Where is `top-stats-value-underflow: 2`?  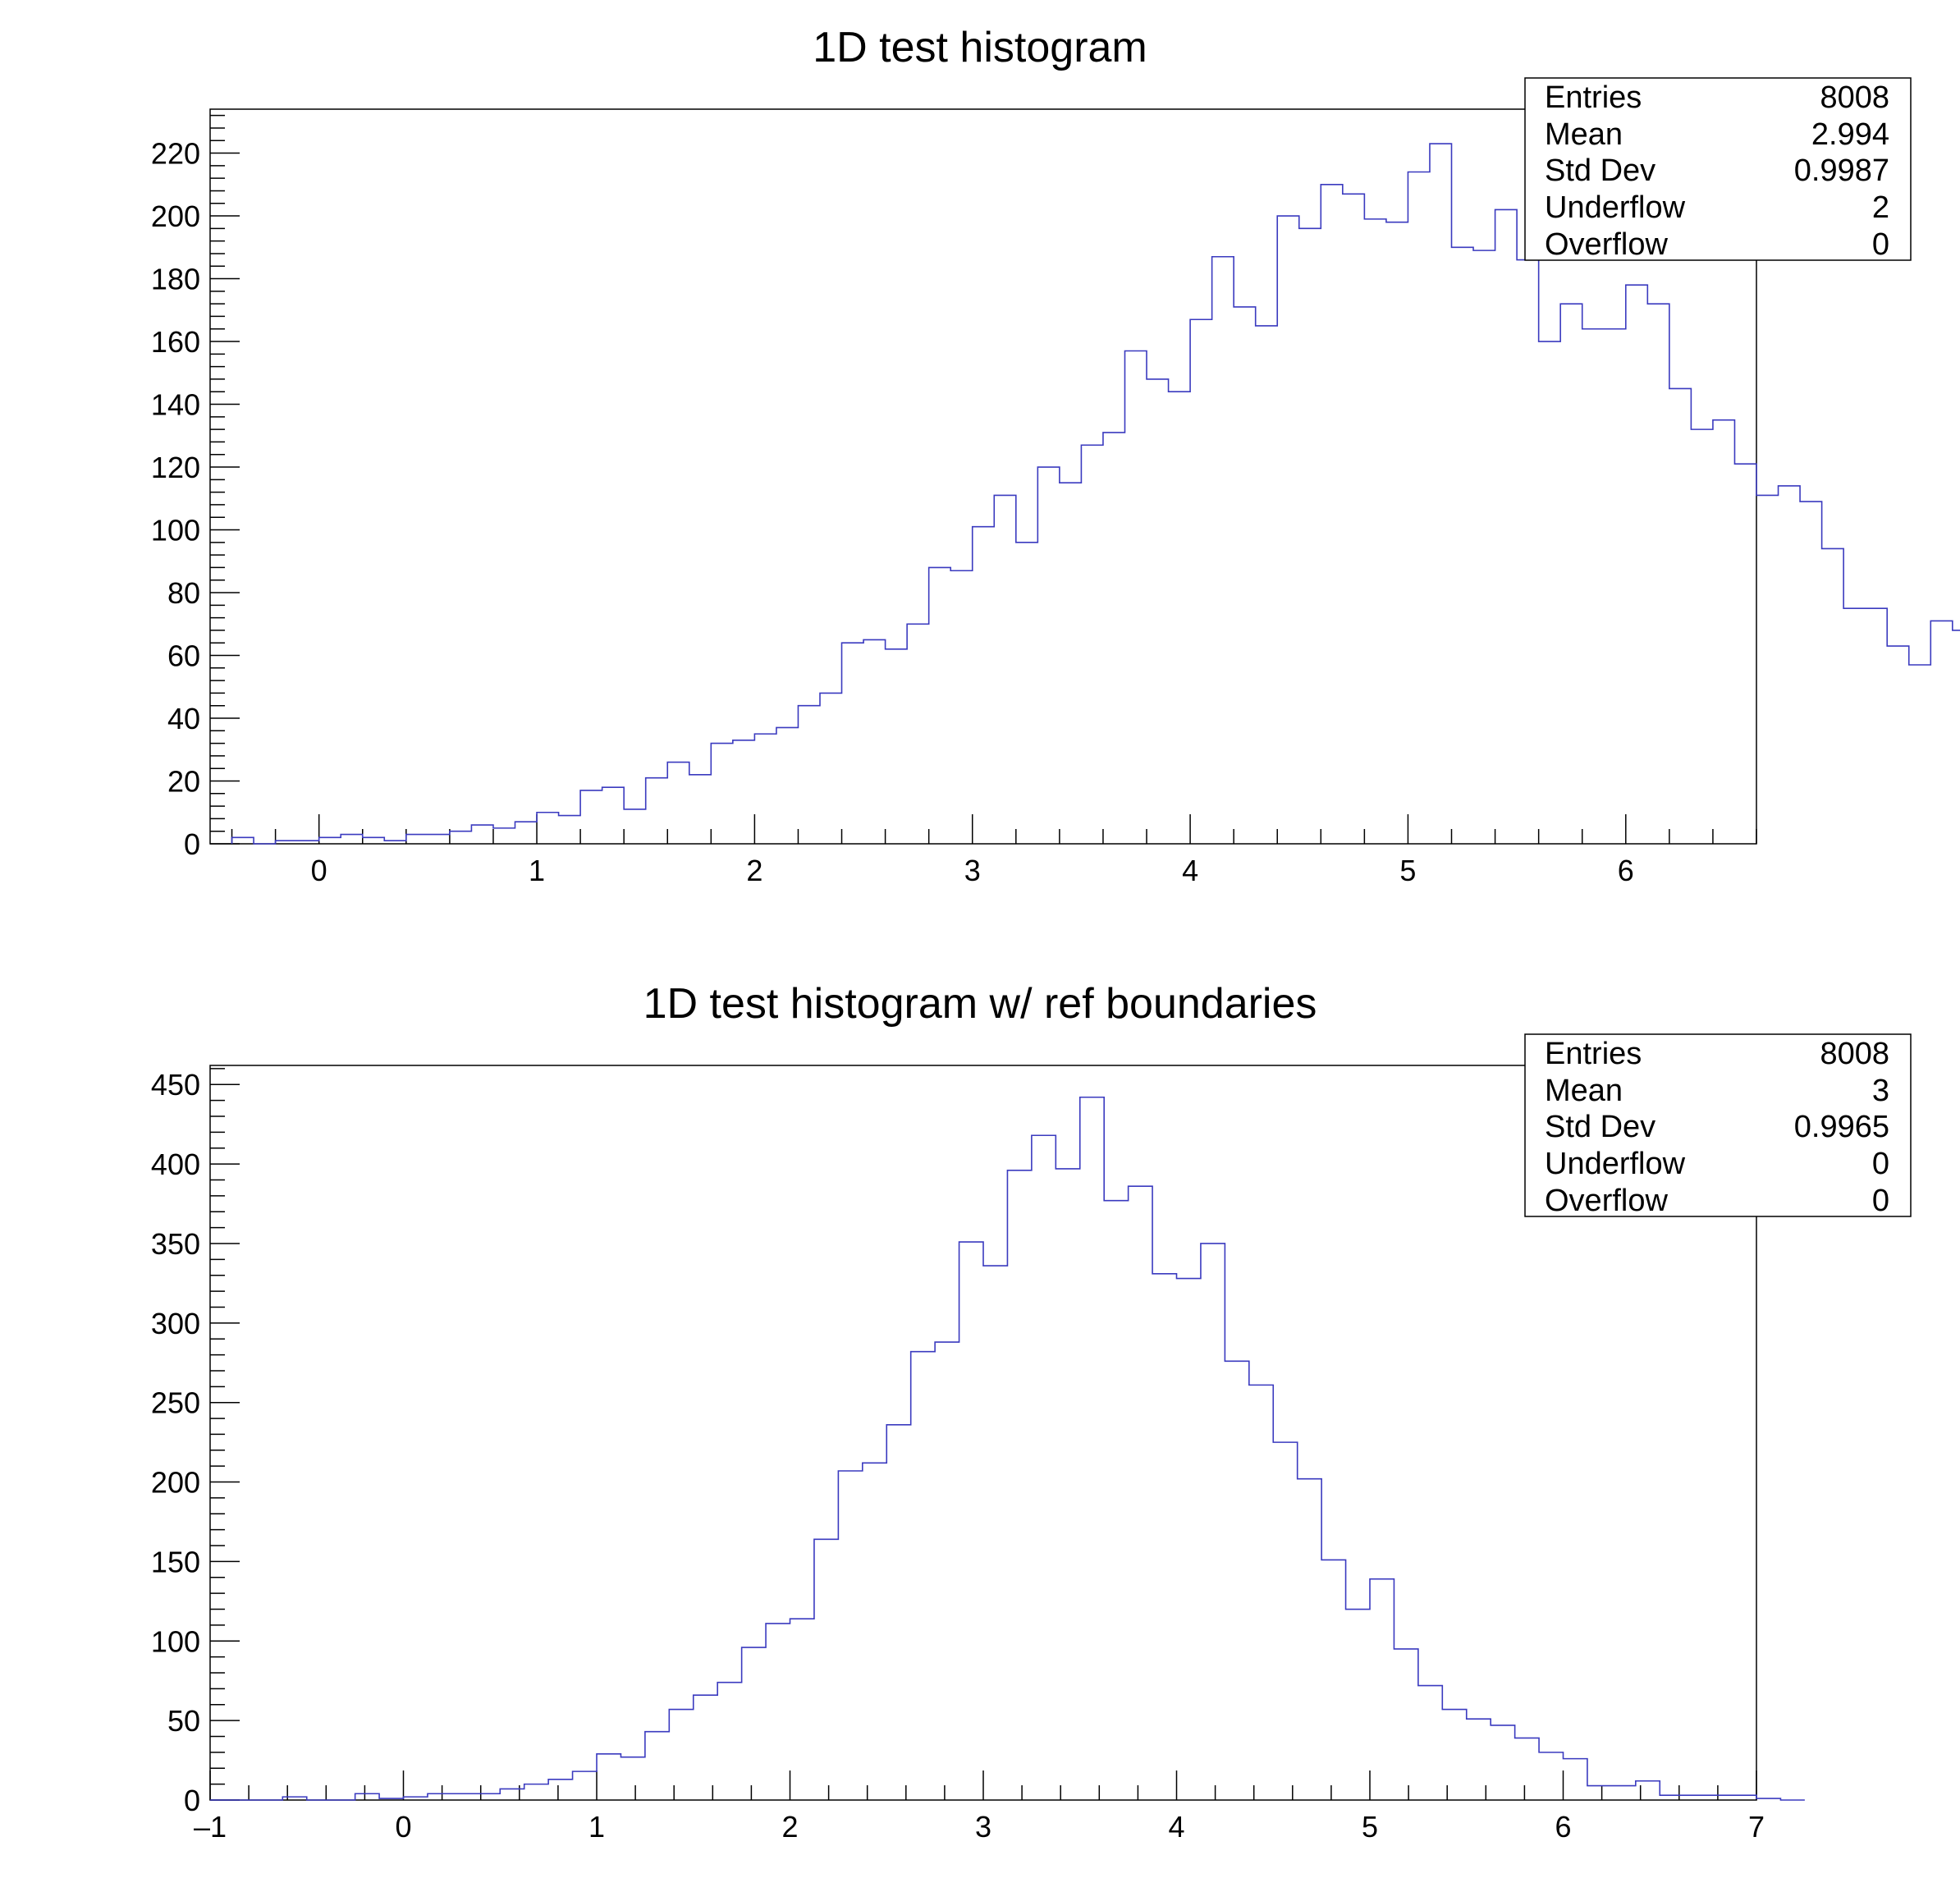
top-stats-value-underflow: 2 is located at coordinates (1880, 207).